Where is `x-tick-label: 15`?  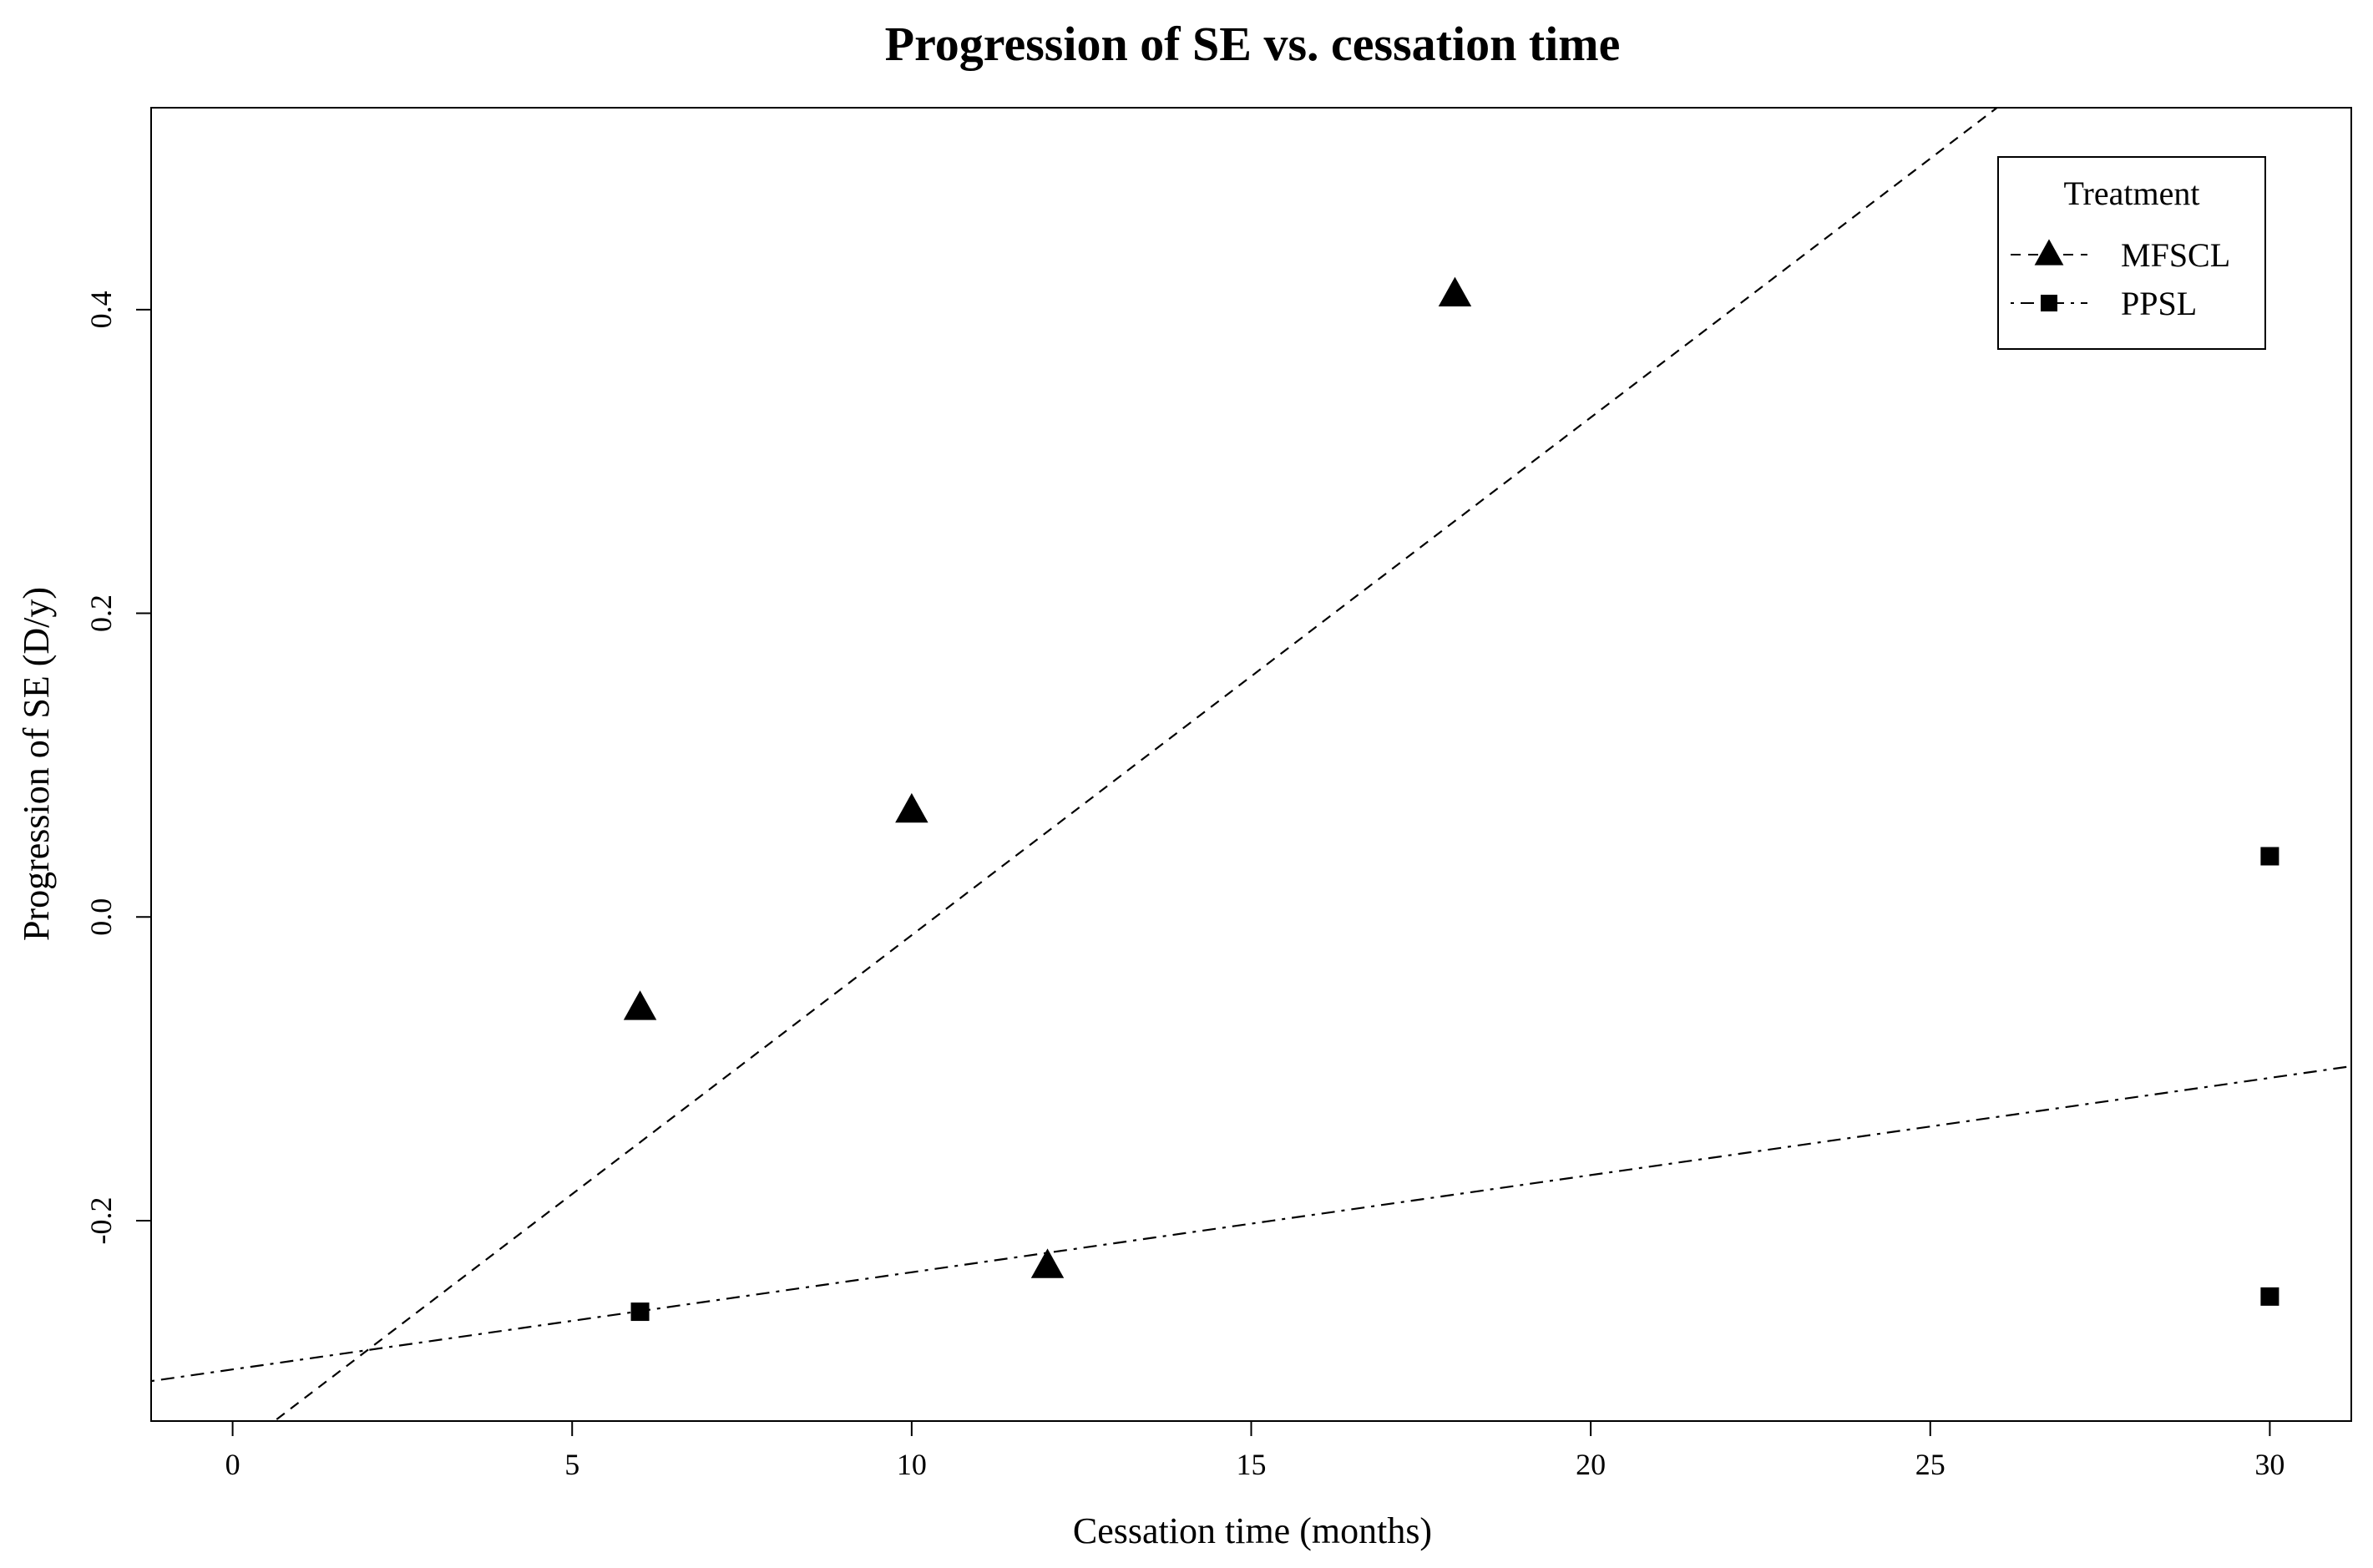 x-tick-label: 15 is located at coordinates (1252, 1464).